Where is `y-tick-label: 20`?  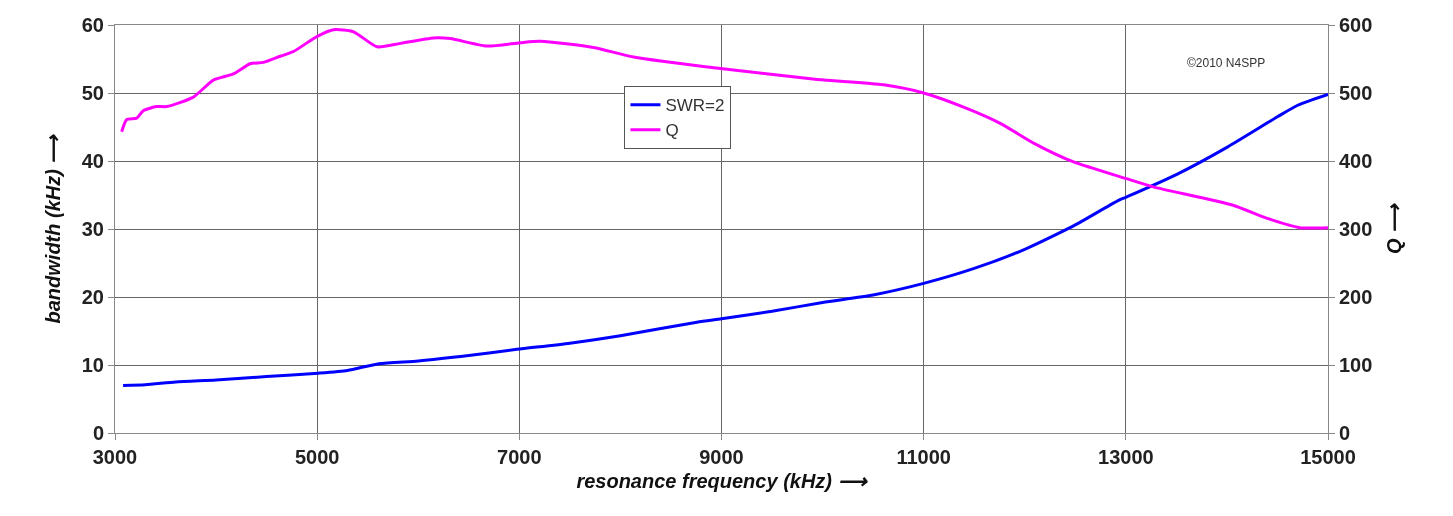
y-tick-label: 20 is located at coordinates (92, 297).